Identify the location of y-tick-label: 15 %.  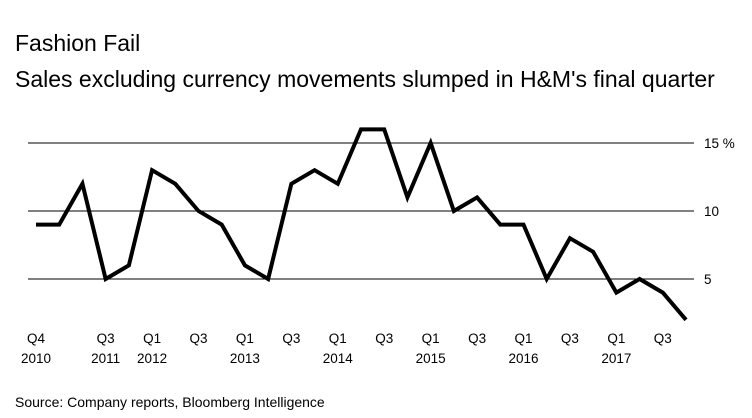
(719, 143).